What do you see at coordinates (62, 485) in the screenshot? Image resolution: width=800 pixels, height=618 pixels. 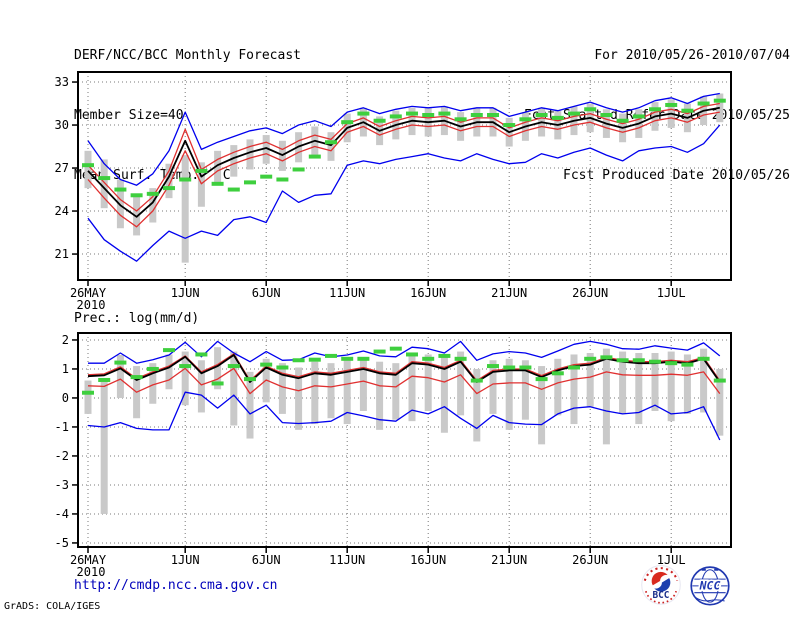 I see `y-tick-label: -3` at bounding box center [62, 485].